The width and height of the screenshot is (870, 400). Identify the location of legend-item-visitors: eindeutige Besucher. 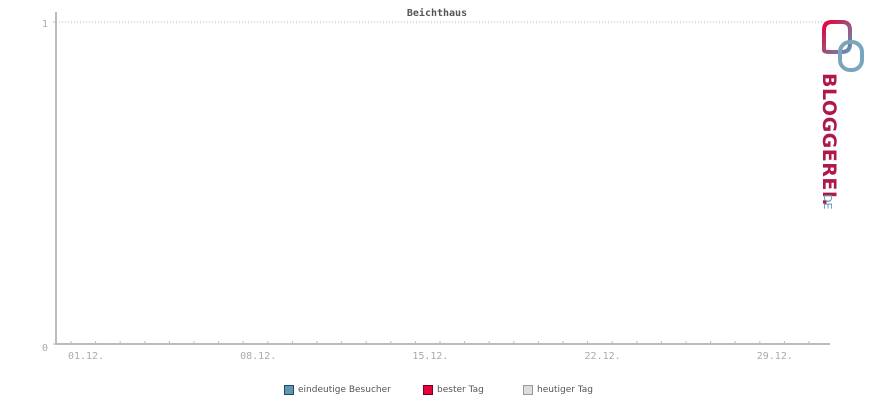
(337, 390).